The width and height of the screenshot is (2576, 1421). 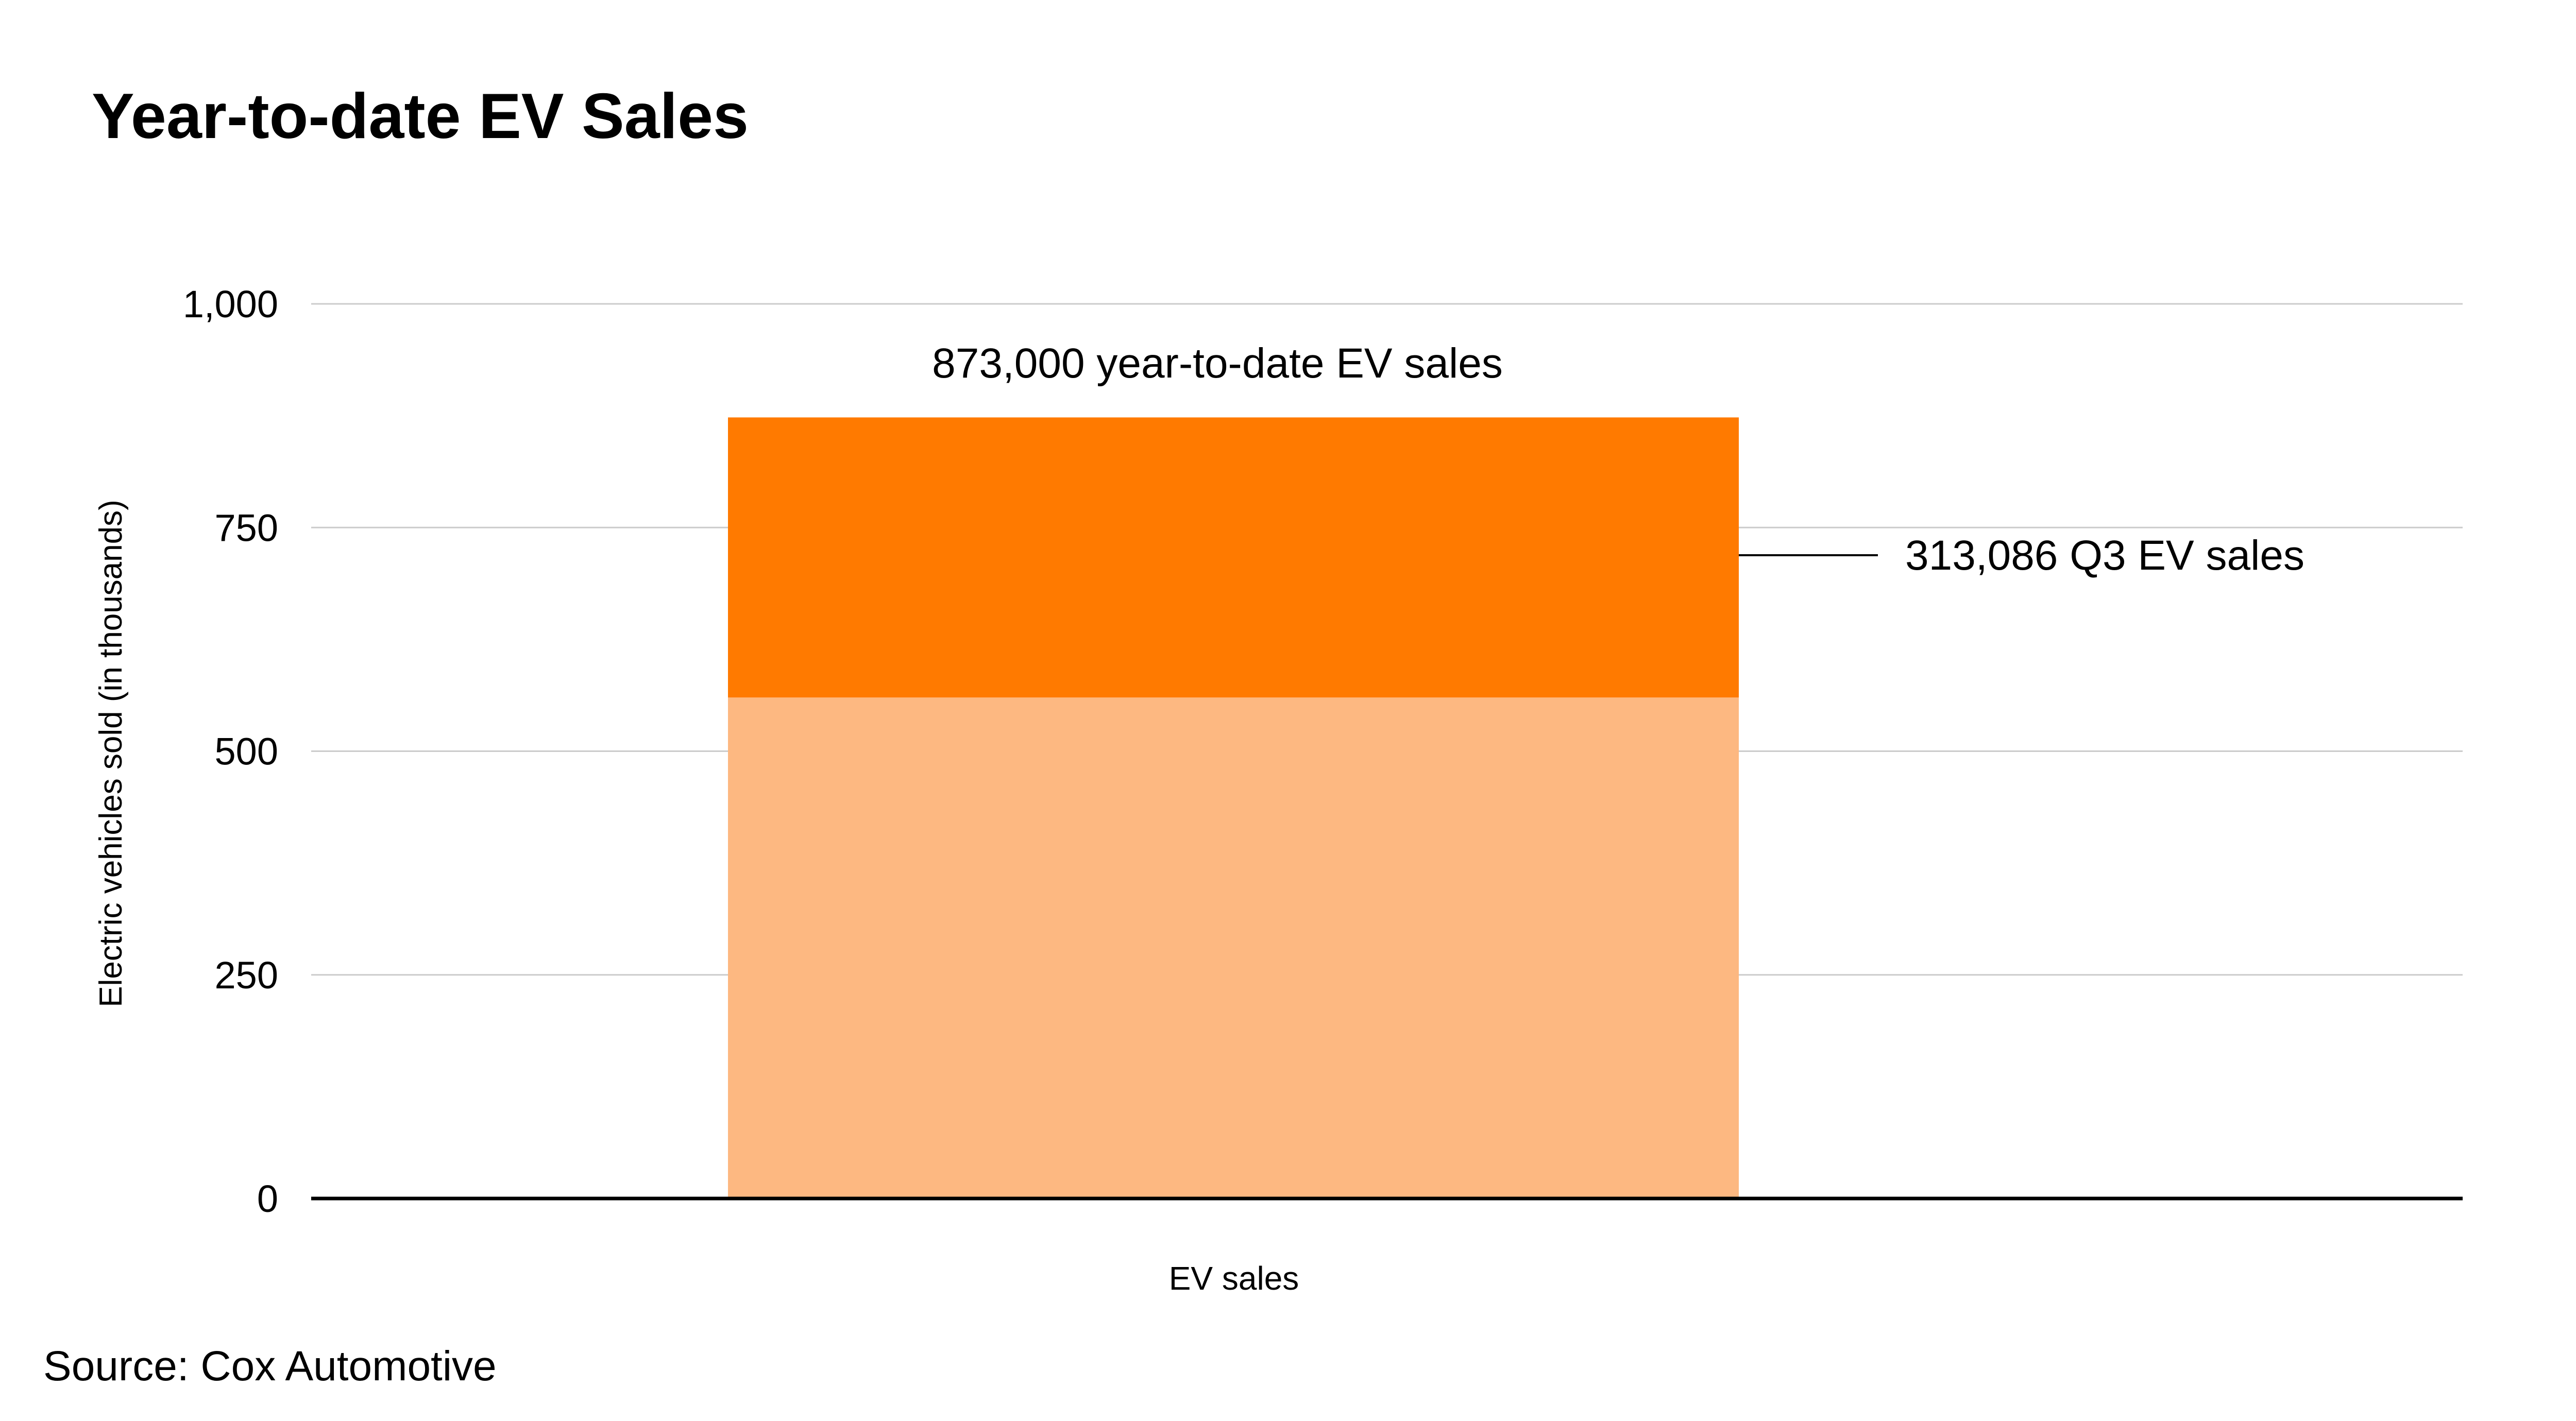 What do you see at coordinates (267, 1198) in the screenshot?
I see `y-tick-label: 0` at bounding box center [267, 1198].